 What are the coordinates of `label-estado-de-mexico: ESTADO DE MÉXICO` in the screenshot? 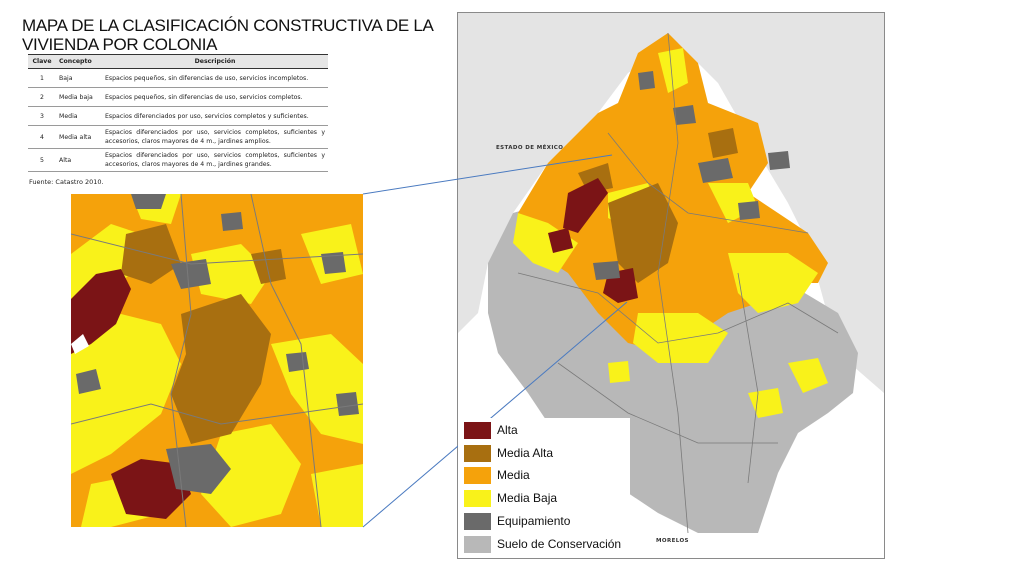 It's located at (530, 148).